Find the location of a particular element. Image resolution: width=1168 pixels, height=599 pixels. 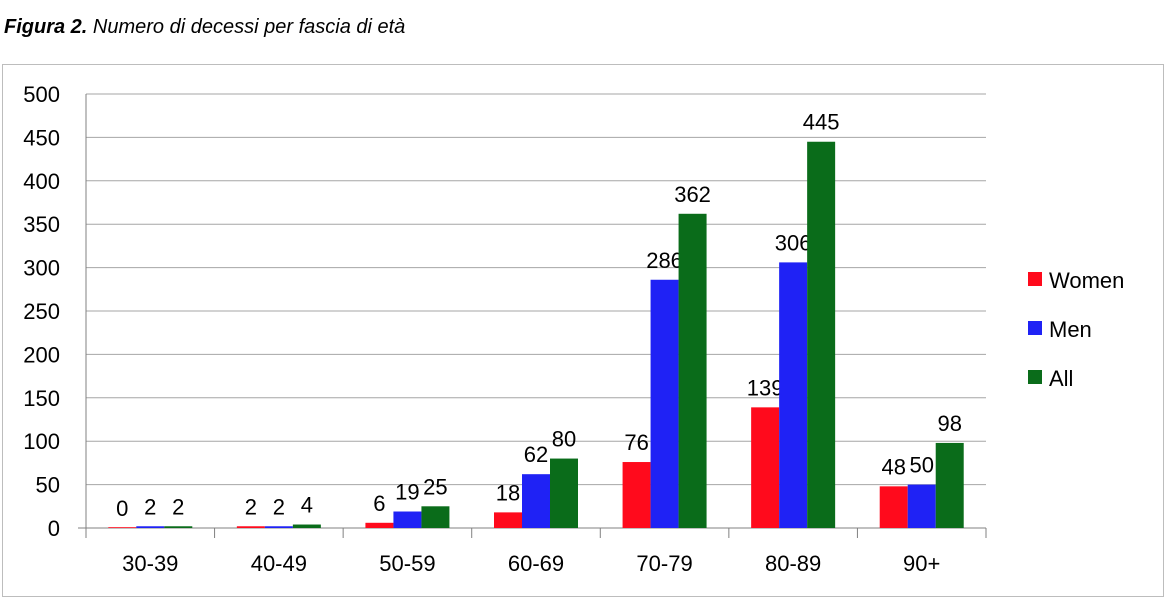

legend-label-men: Men is located at coordinates (1070, 329).